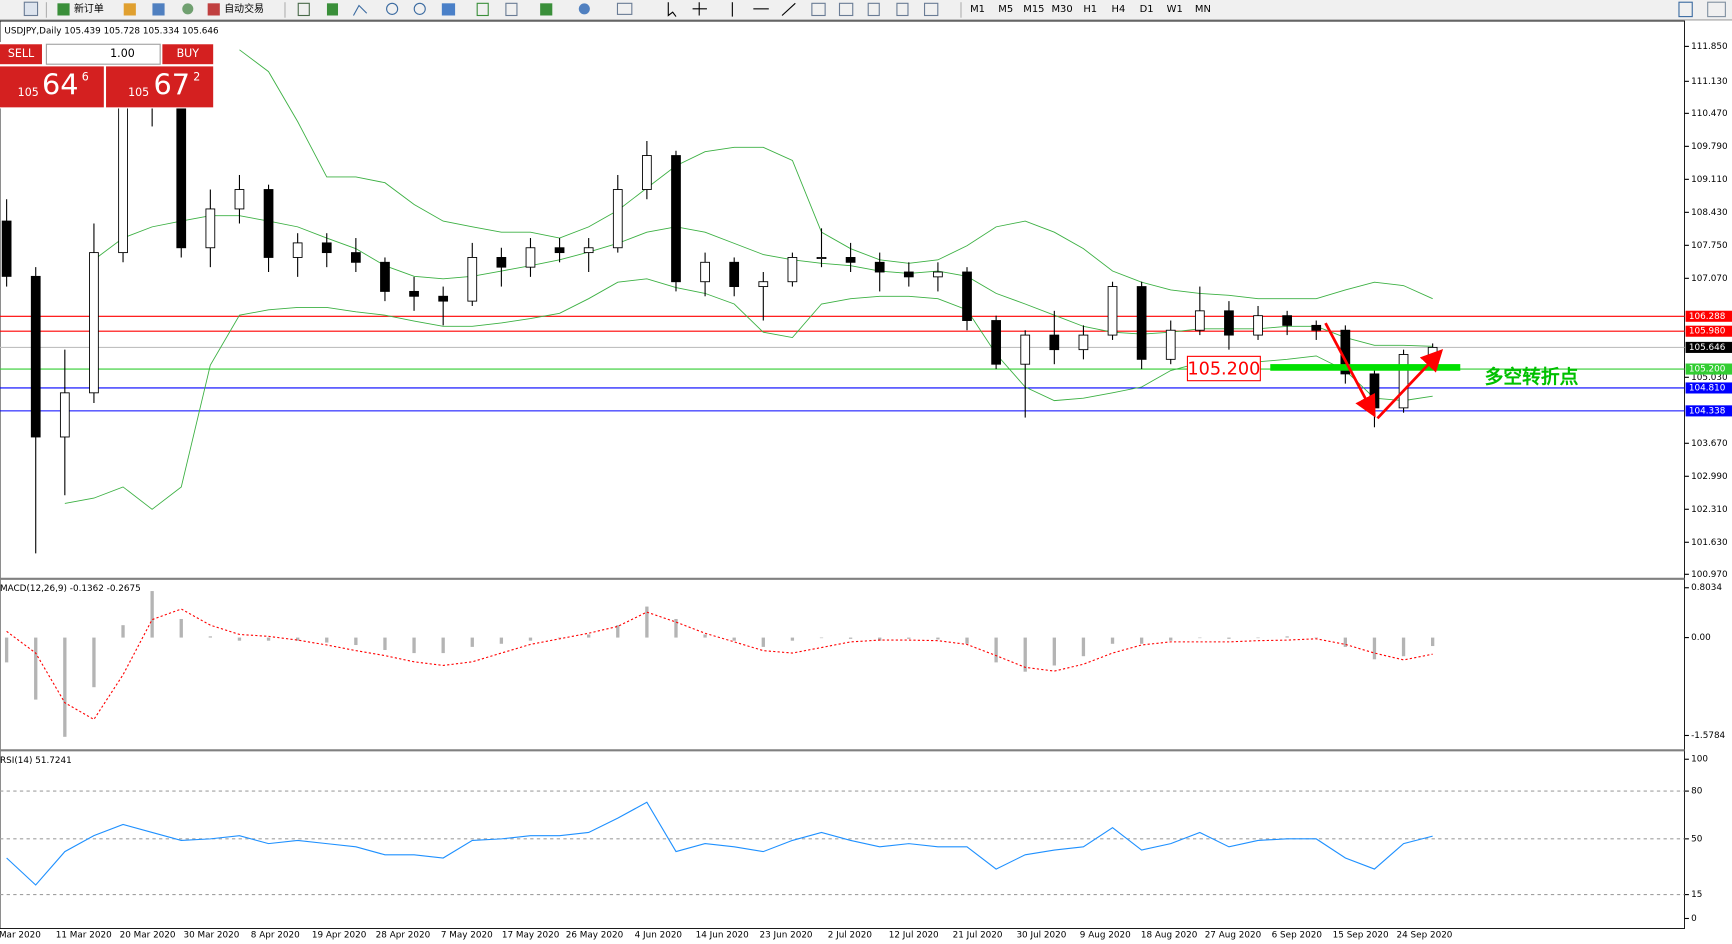 This screenshot has height=944, width=1732. What do you see at coordinates (1532, 376) in the screenshot?
I see `turning-point-note: 多空转折点` at bounding box center [1532, 376].